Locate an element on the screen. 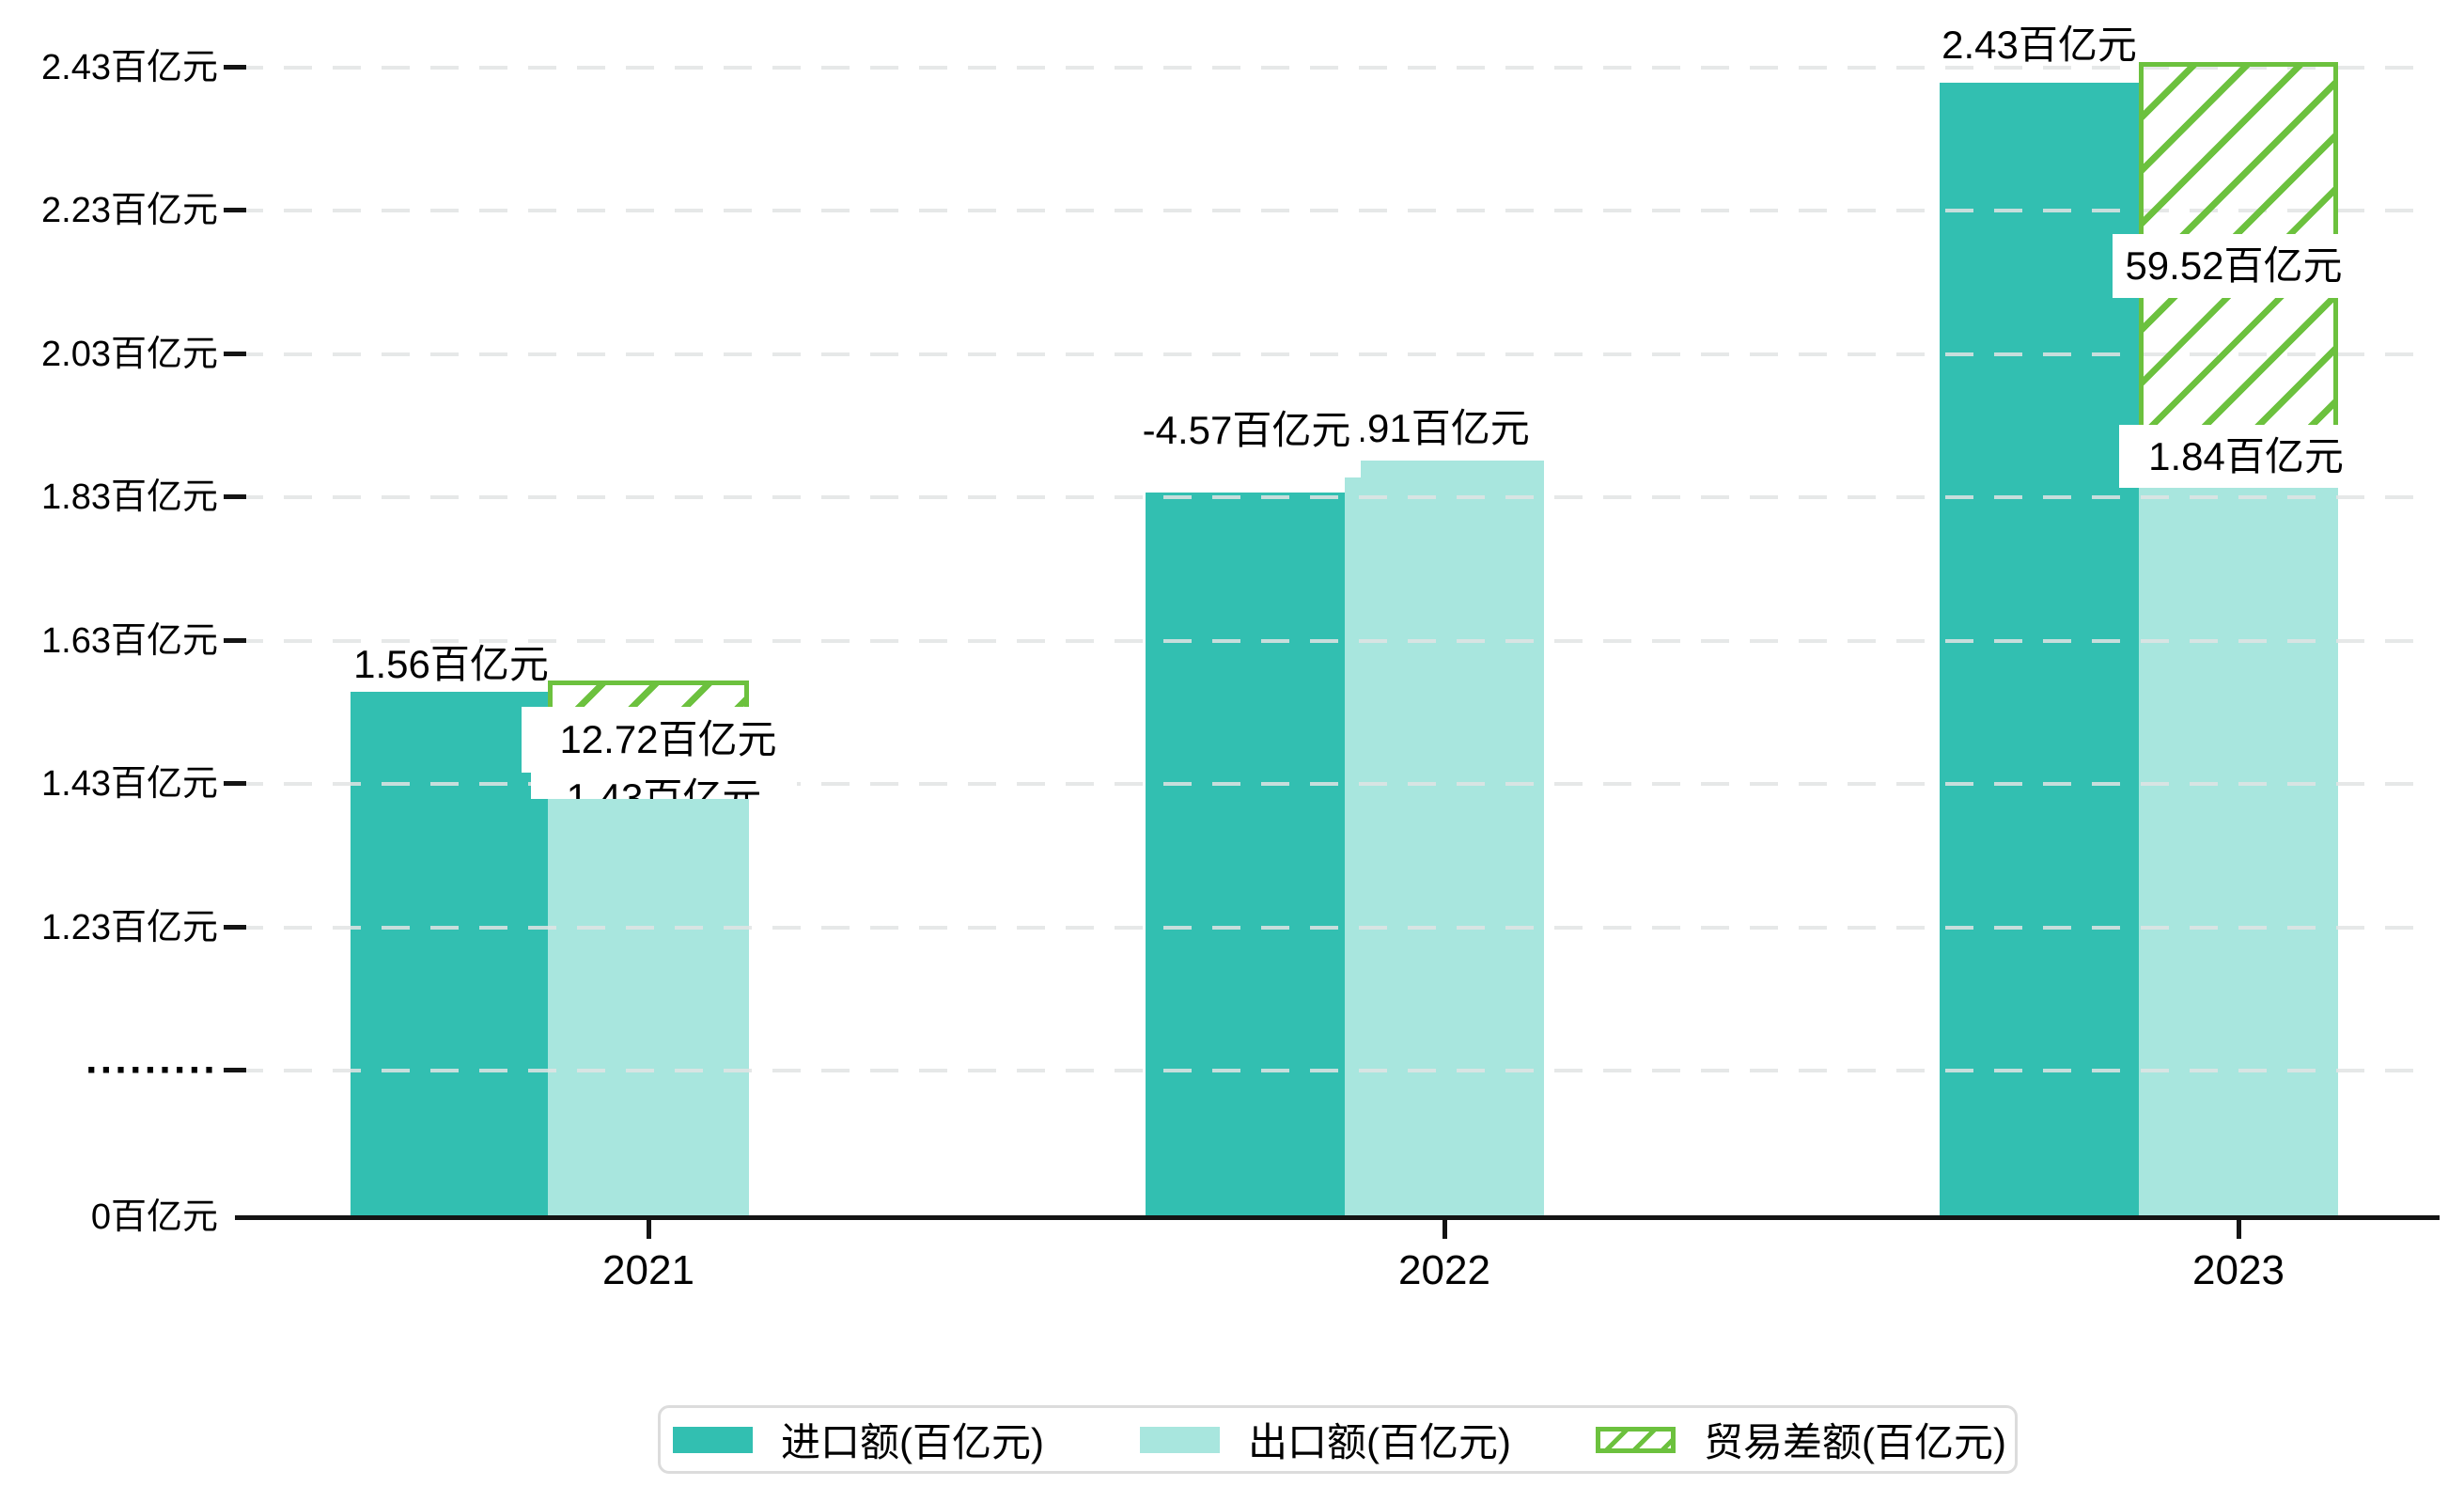 The height and width of the screenshot is (1502, 2464). xlabel-2022: 2022 is located at coordinates (1444, 1270).